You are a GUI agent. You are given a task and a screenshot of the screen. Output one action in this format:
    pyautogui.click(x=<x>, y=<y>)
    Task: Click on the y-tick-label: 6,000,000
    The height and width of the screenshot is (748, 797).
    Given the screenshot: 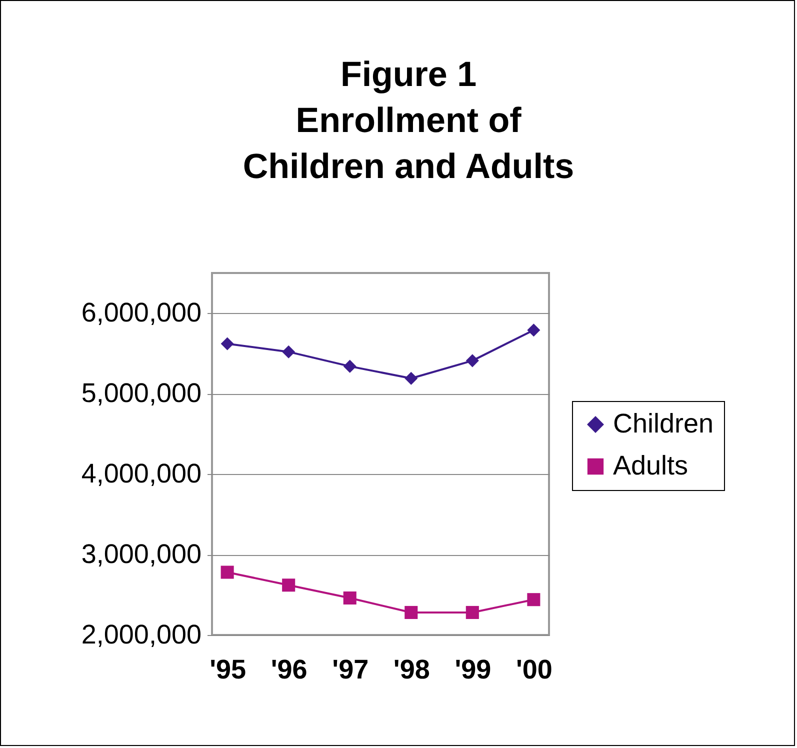 What is the action you would take?
    pyautogui.click(x=141, y=313)
    